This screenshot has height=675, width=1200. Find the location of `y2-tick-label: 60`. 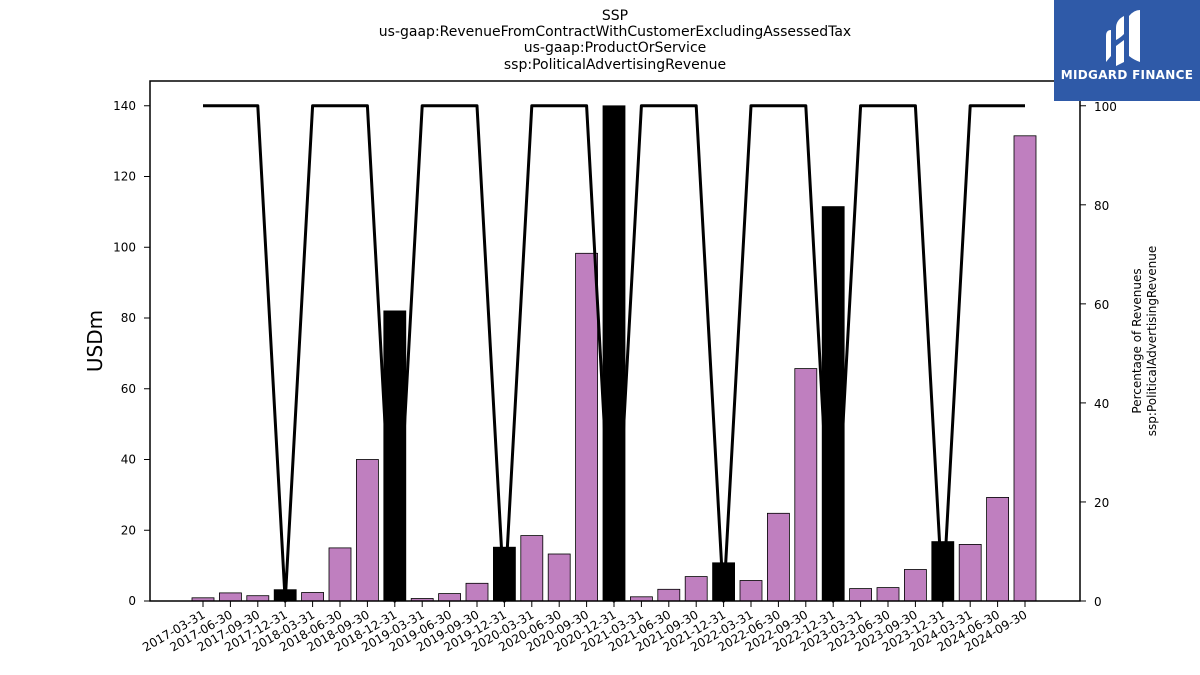

y2-tick-label: 60 is located at coordinates (1101, 305).